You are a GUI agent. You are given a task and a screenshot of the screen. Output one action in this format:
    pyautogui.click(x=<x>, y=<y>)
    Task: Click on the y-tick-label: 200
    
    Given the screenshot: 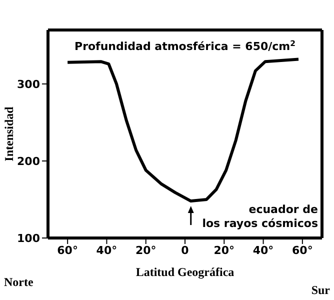 What is the action you would take?
    pyautogui.click(x=28, y=161)
    